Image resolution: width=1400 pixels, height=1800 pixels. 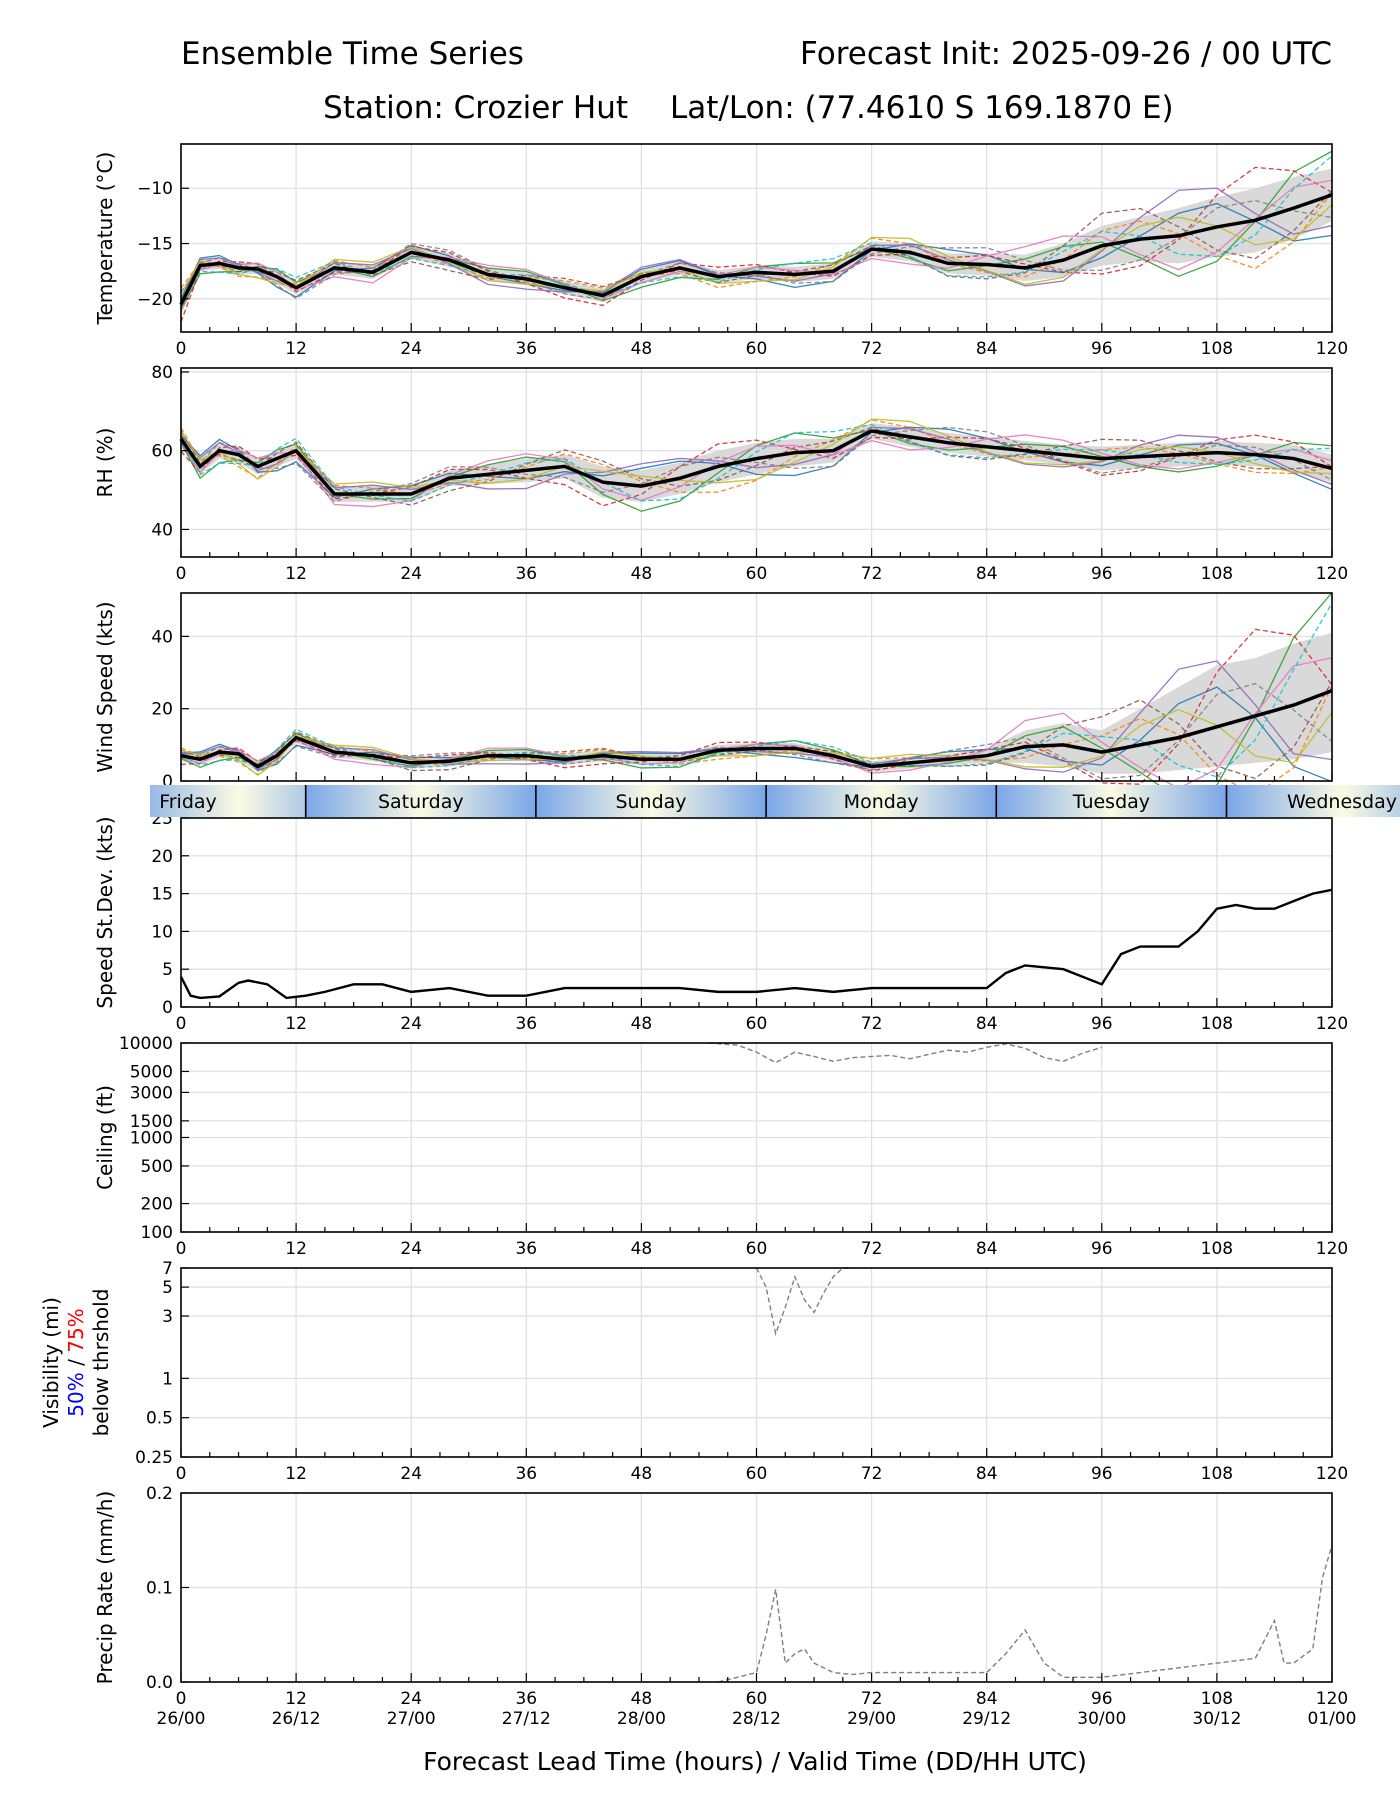 I want to click on valid-time-label: 30/00, so click(x=1101, y=1719).